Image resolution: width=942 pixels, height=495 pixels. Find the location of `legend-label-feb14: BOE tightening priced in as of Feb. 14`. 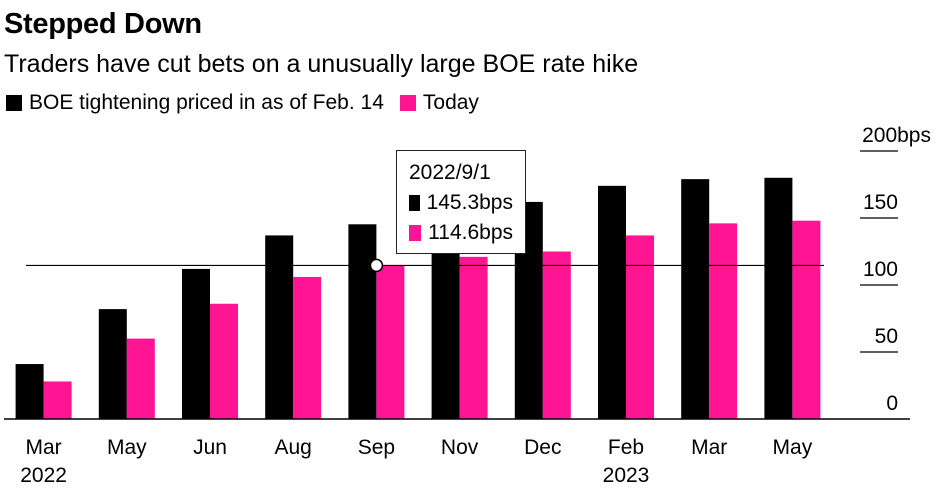

legend-label-feb14: BOE tightening priced in as of Feb. 14 is located at coordinates (206, 102).